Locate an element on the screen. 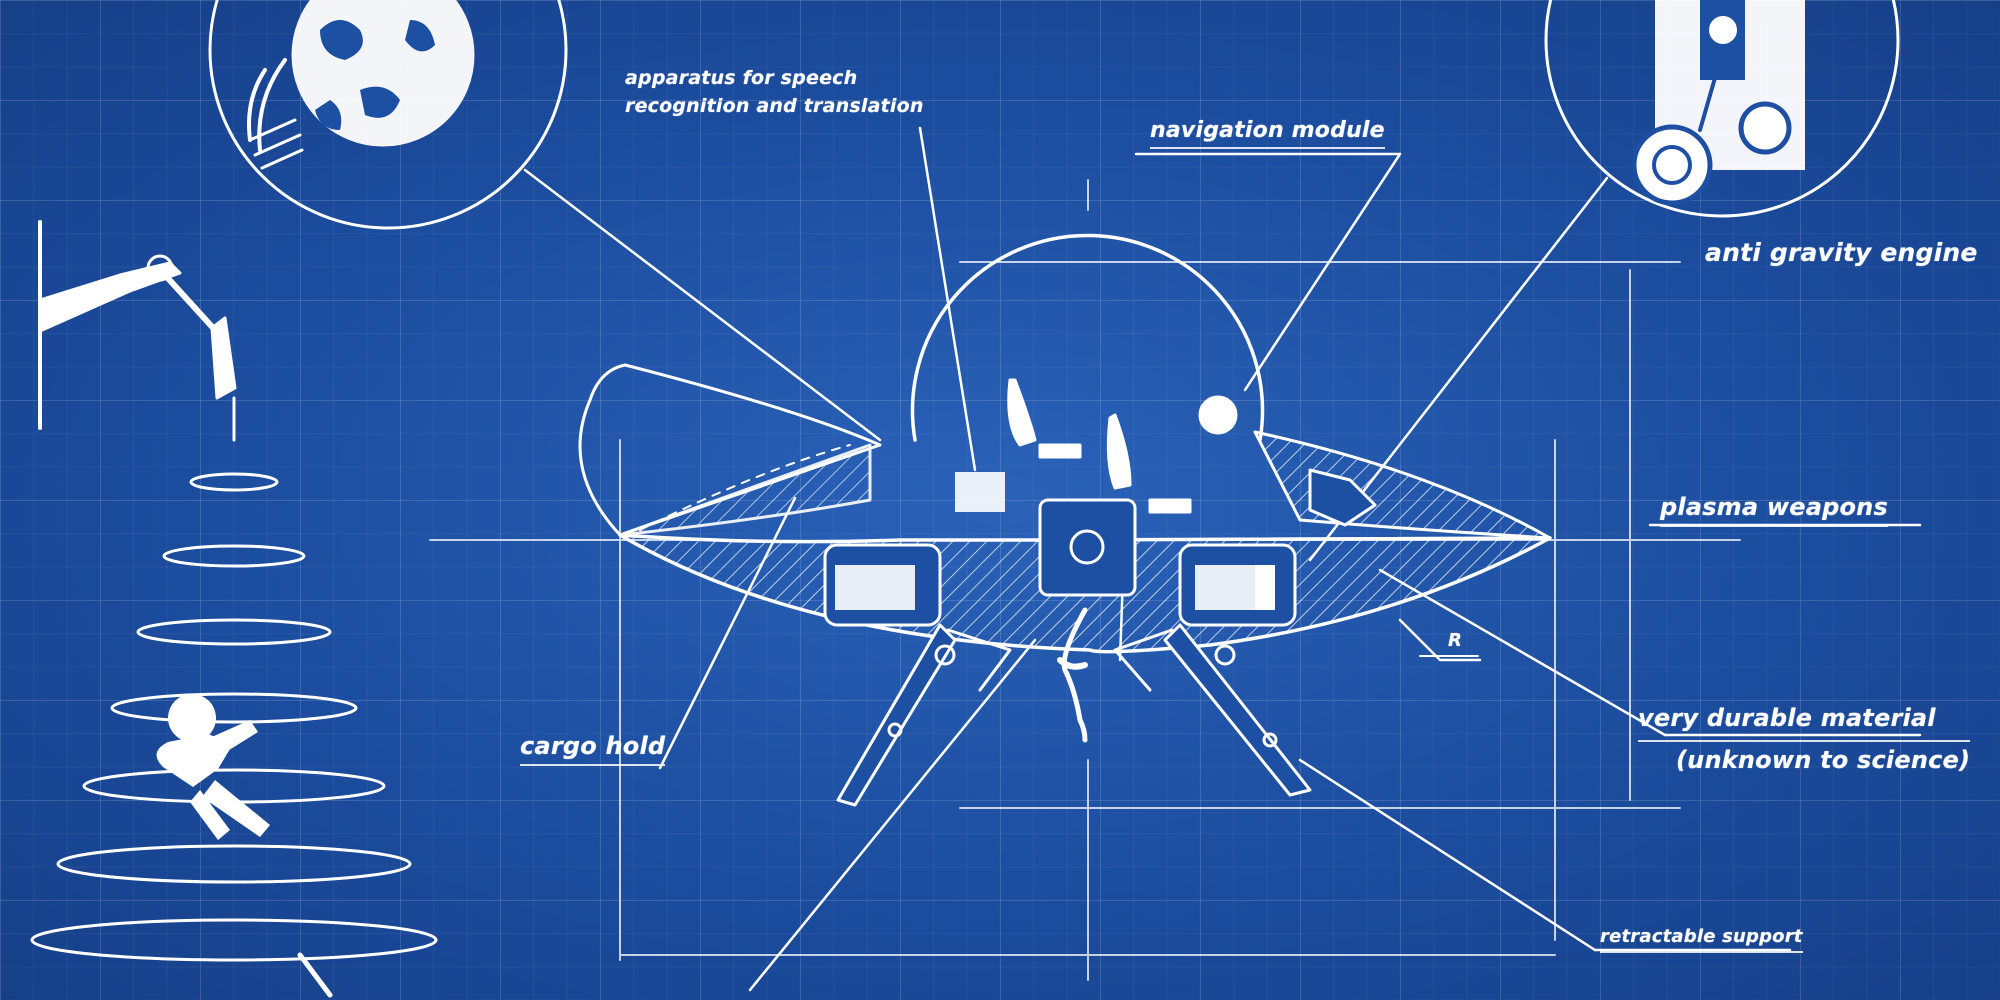 This screenshot has height=1000, width=2000. label-material-line1: very durable material is located at coordinates (1804, 721).